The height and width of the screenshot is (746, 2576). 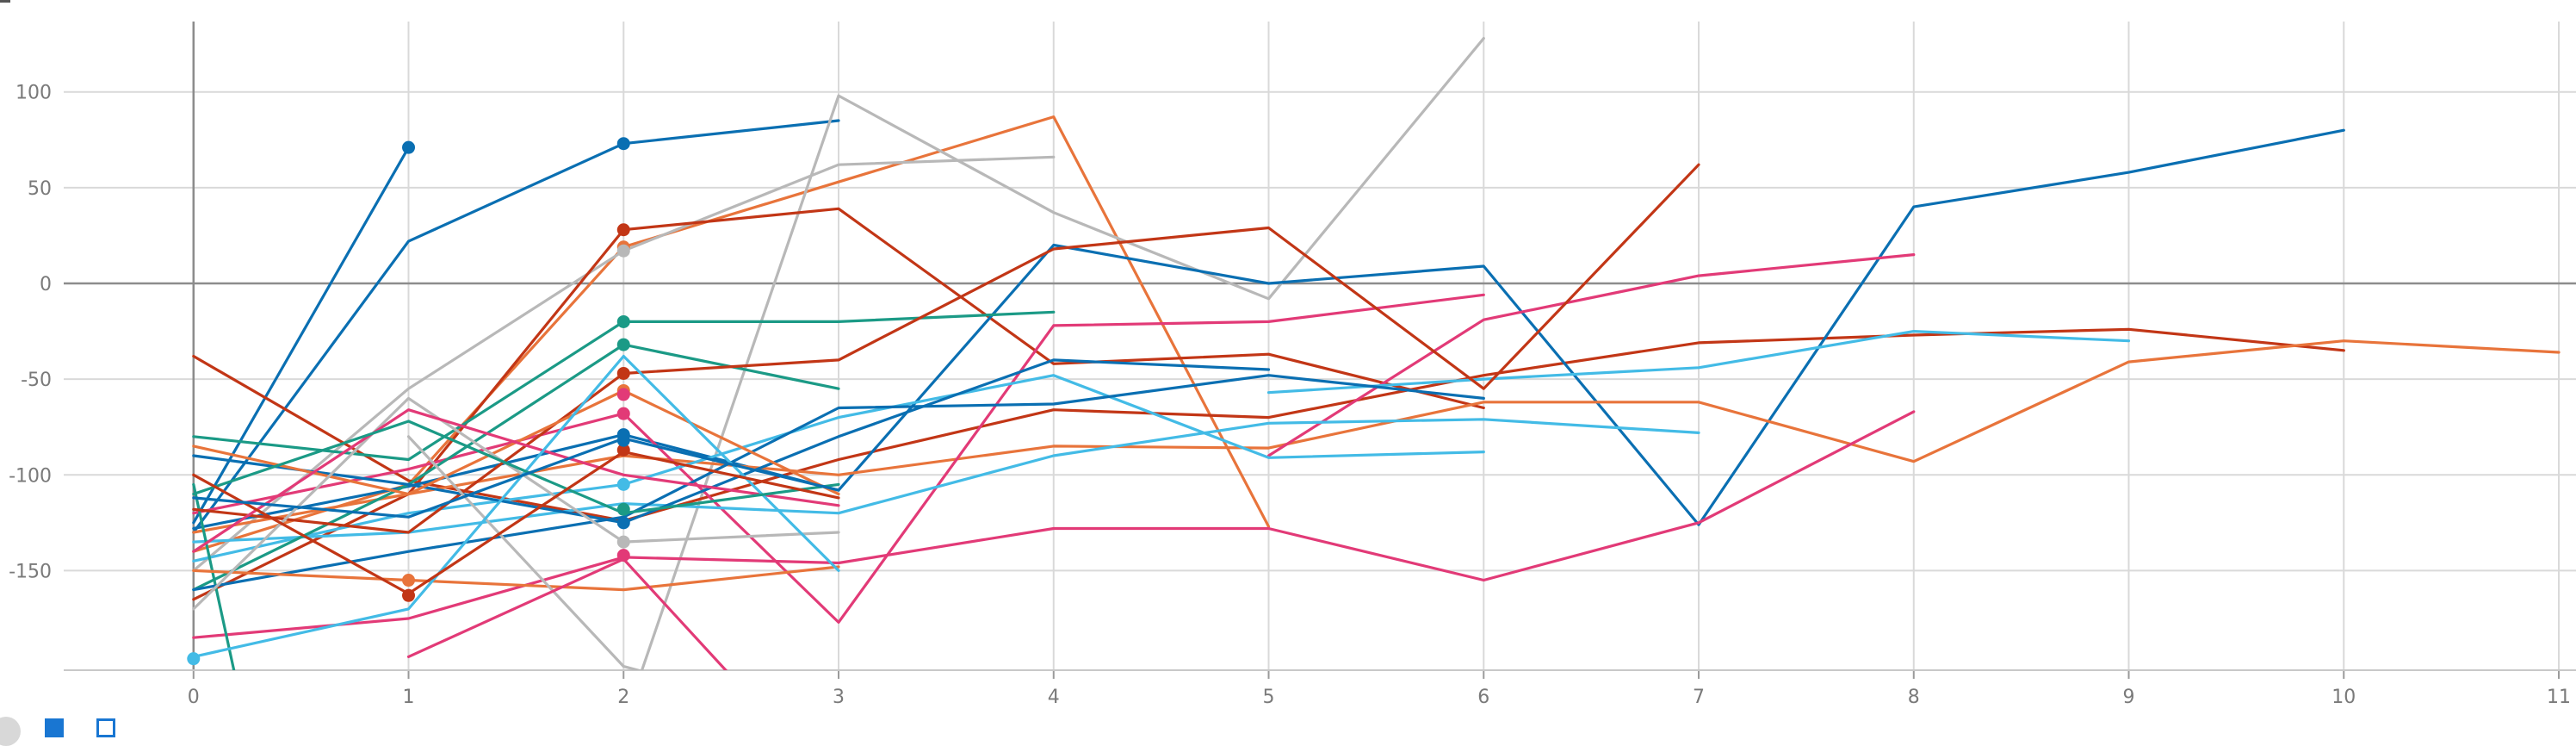 I want to click on y-tick-label: -150, so click(x=30, y=571).